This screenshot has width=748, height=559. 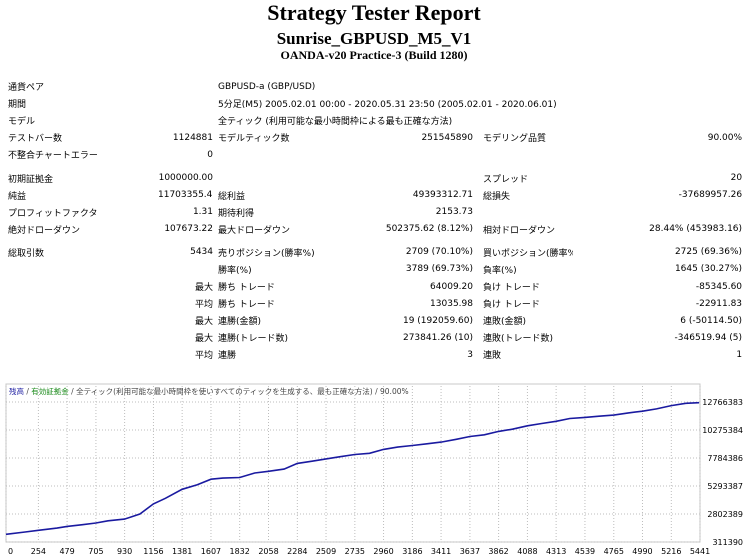 I want to click on loss-value: 1645 (30.27%), so click(x=708, y=269).